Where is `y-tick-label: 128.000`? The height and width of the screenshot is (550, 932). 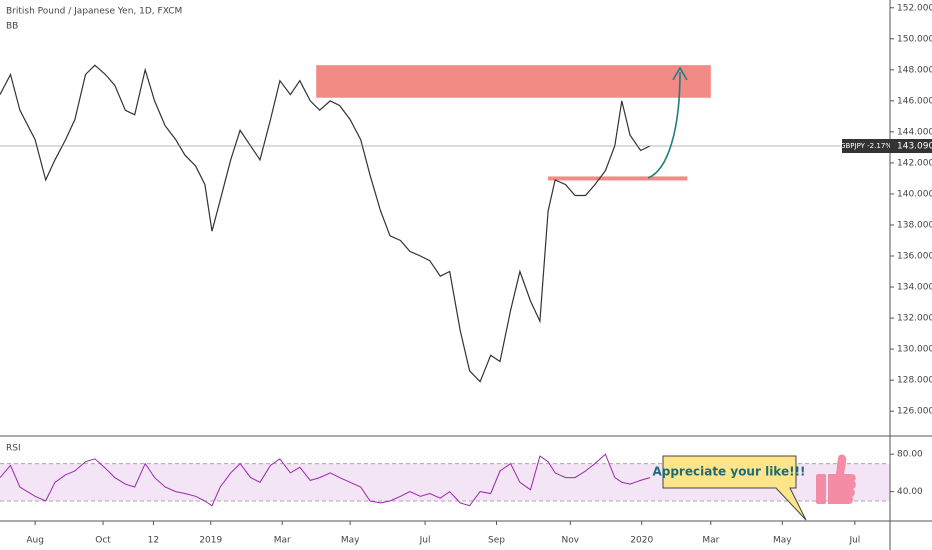 y-tick-label: 128.000 is located at coordinates (914, 381).